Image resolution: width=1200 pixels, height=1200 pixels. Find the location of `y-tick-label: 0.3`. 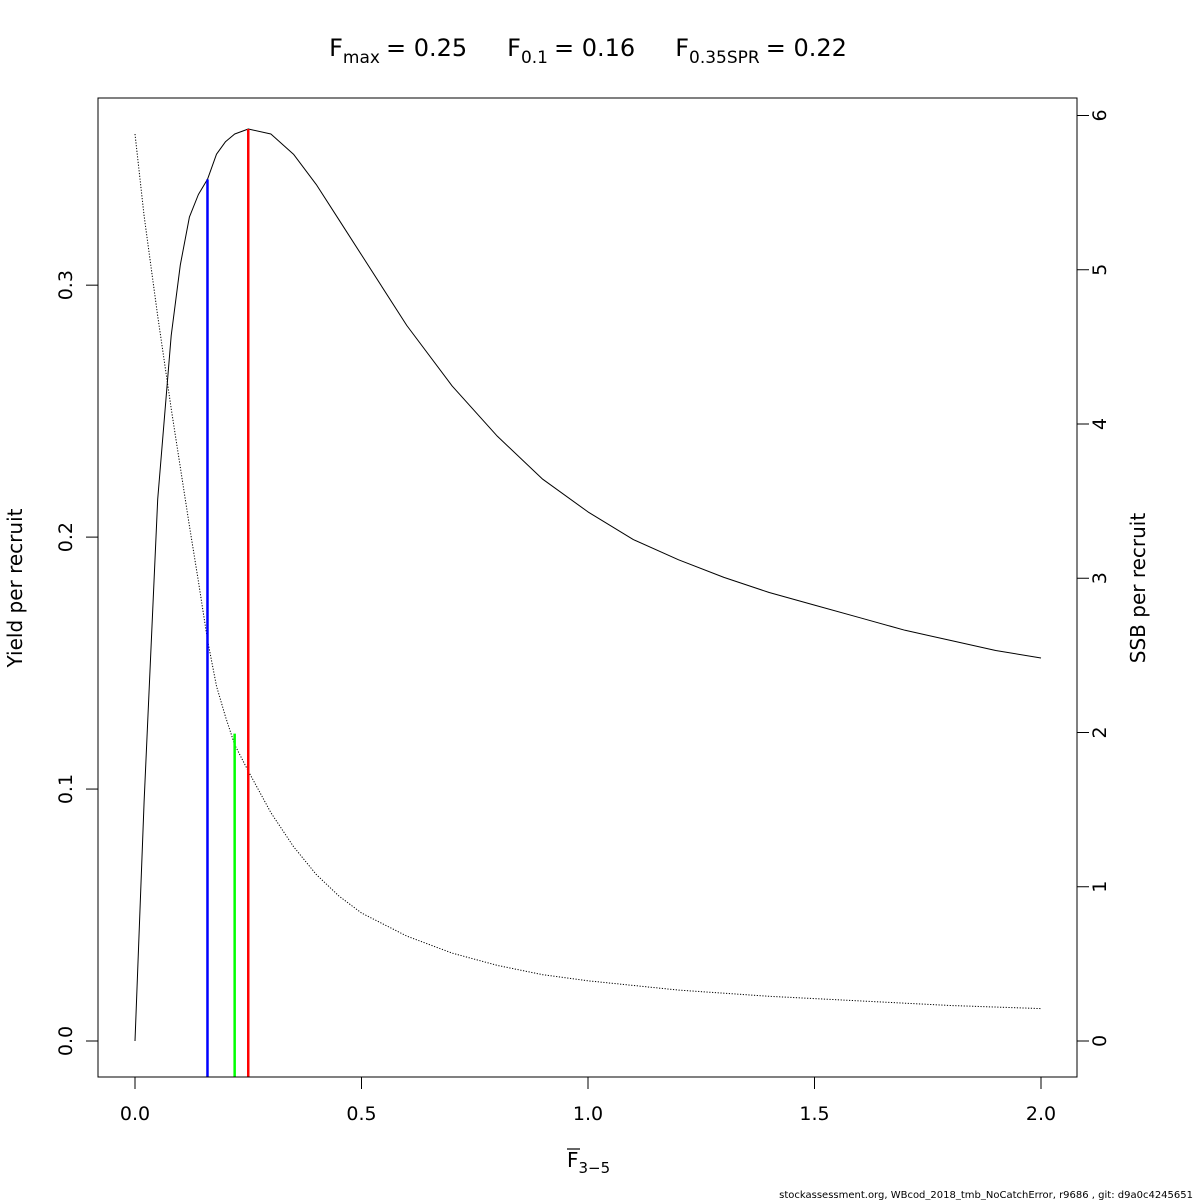

y-tick-label: 0.3 is located at coordinates (66, 285).